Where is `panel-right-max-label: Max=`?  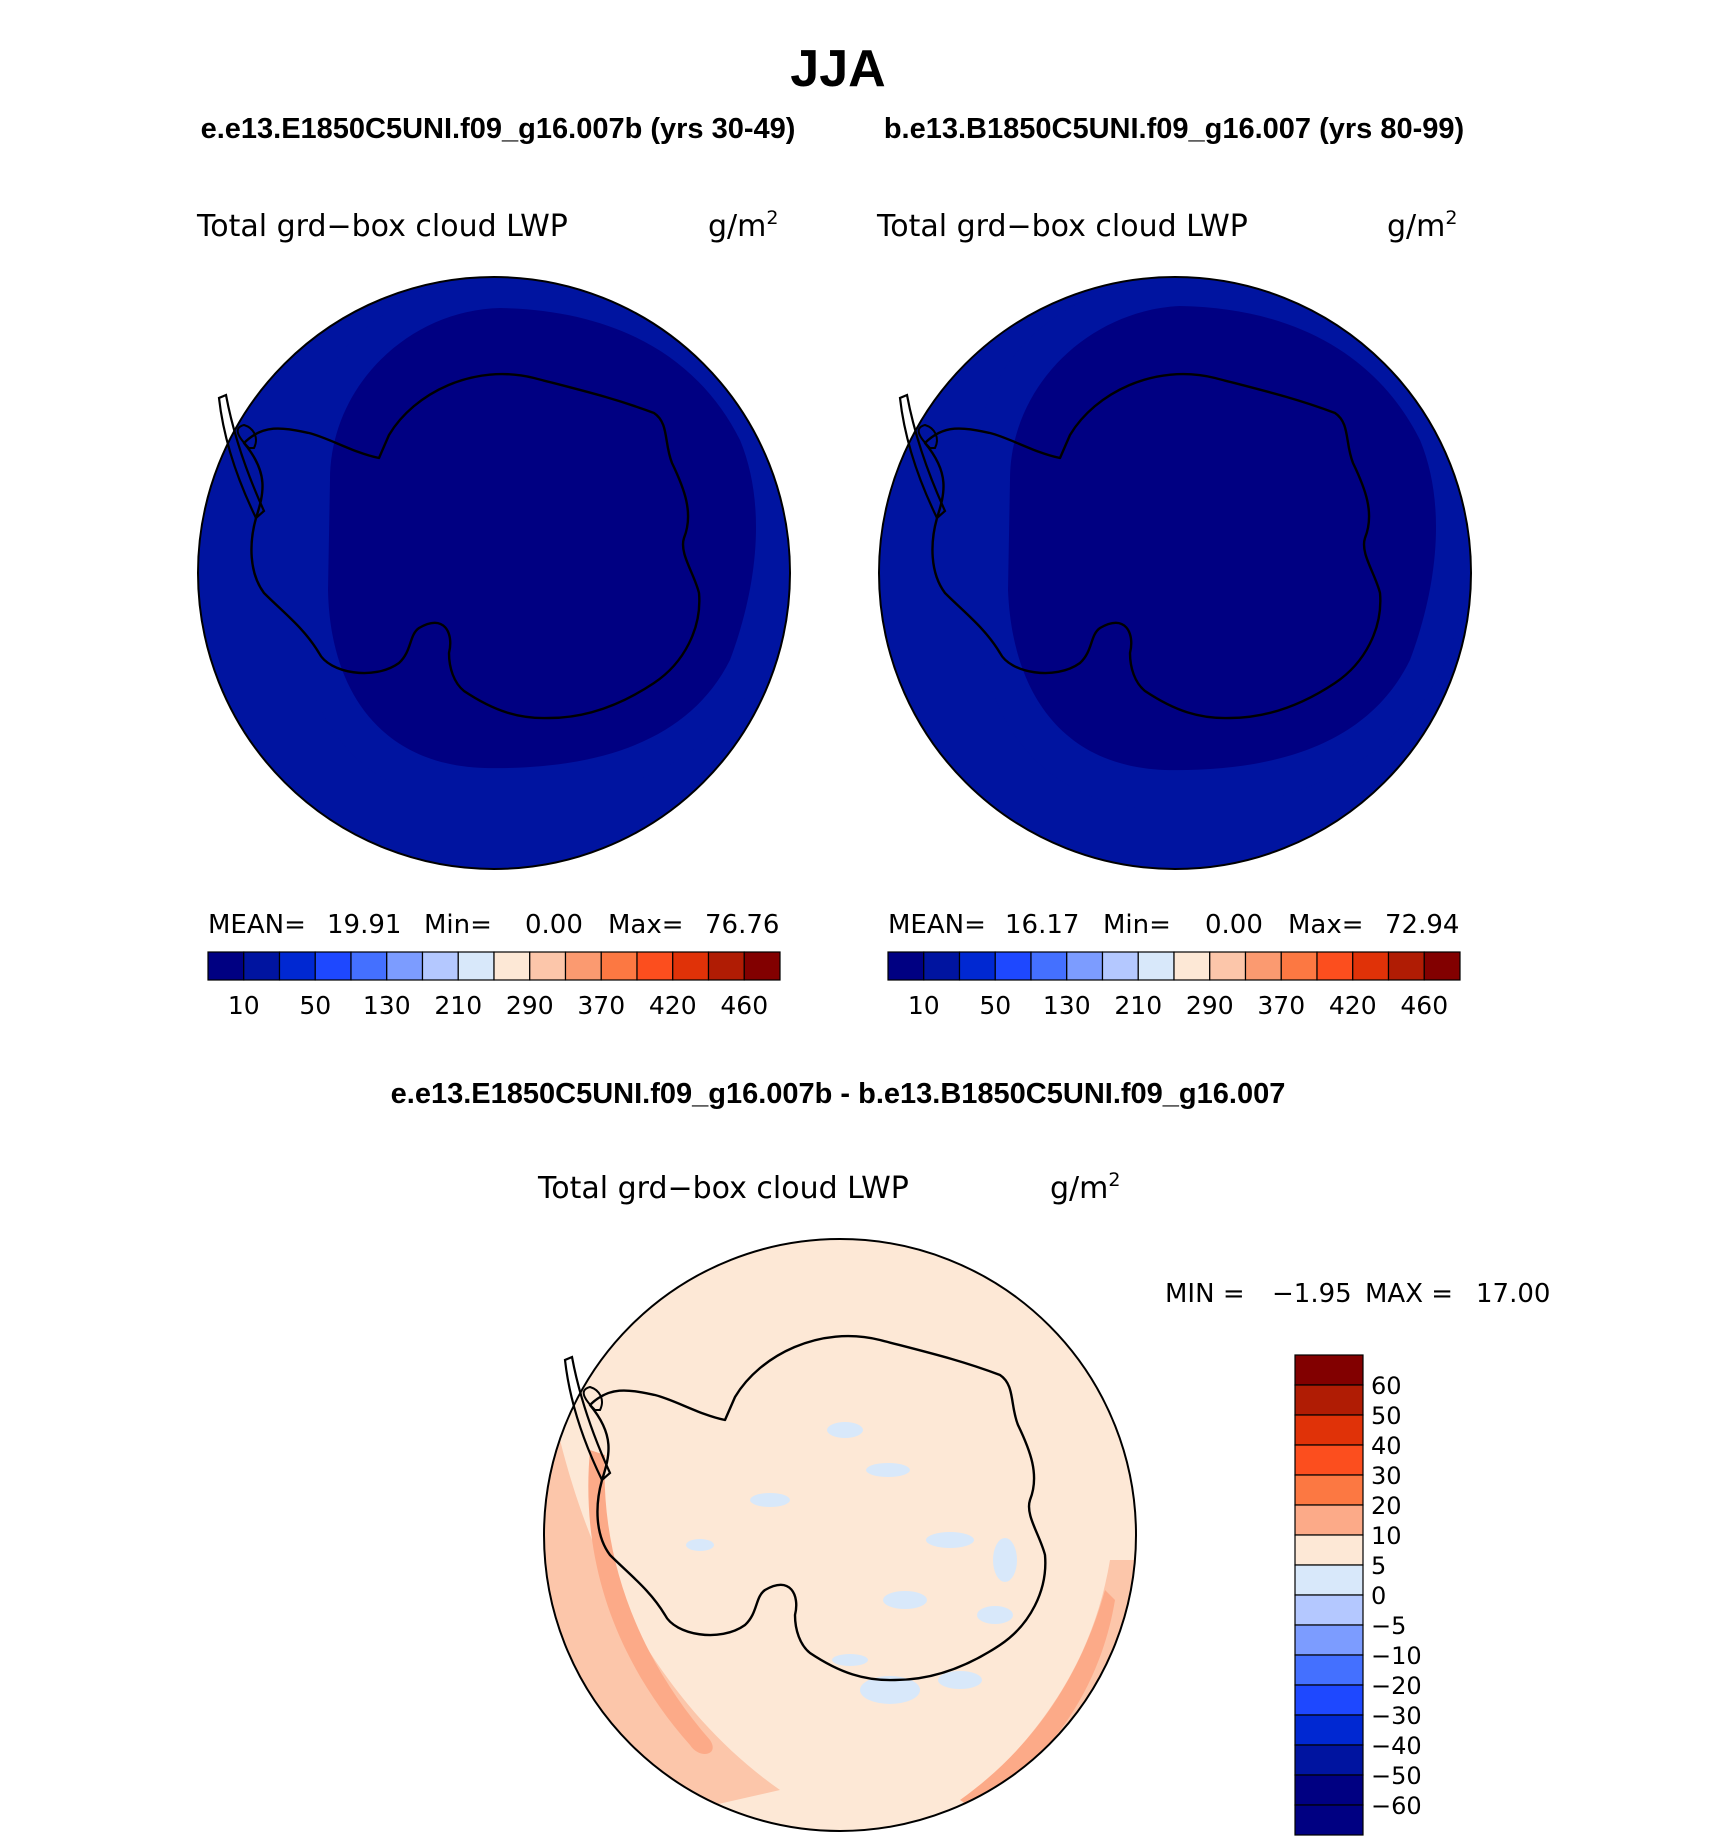 panel-right-max-label: Max= is located at coordinates (1326, 925).